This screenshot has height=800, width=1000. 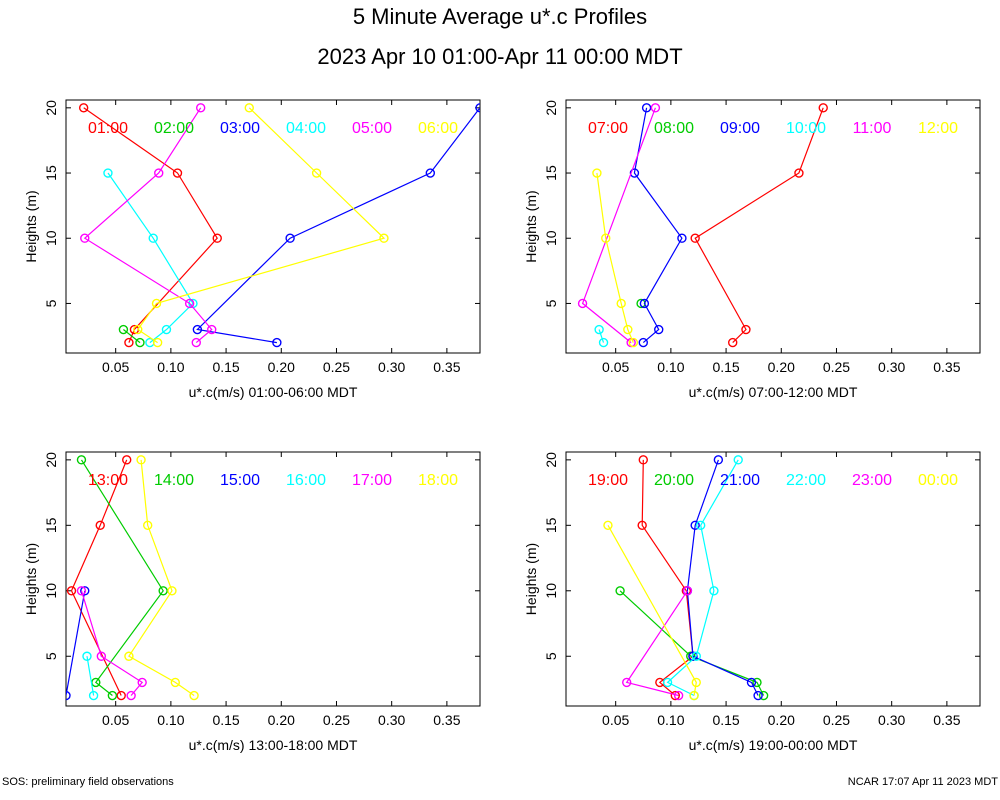 What do you see at coordinates (51, 238) in the screenshot?
I see `y-tick-label: 10` at bounding box center [51, 238].